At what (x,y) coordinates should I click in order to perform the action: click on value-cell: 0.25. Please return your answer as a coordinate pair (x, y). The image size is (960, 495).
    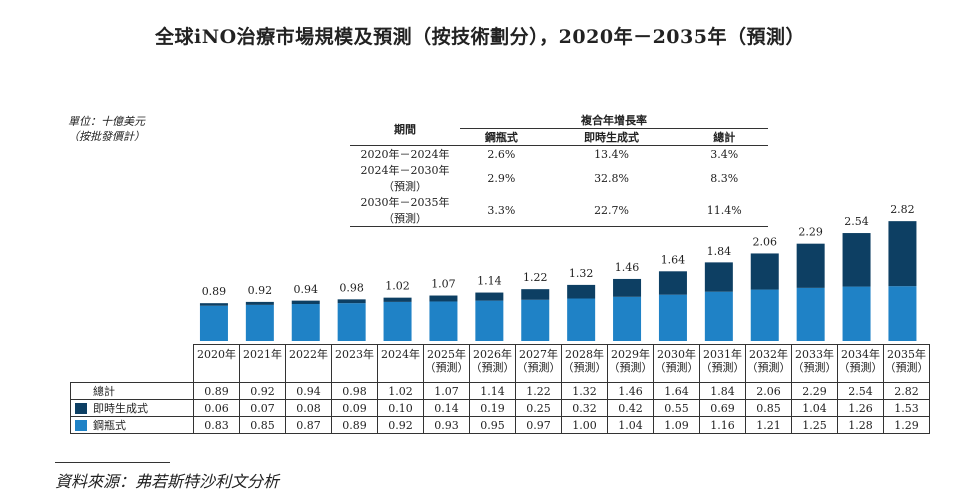
    Looking at the image, I should click on (538, 408).